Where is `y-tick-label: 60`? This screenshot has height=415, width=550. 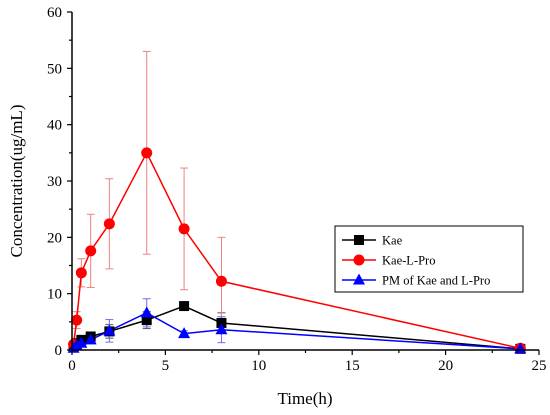 y-tick-label: 60 is located at coordinates (54, 13).